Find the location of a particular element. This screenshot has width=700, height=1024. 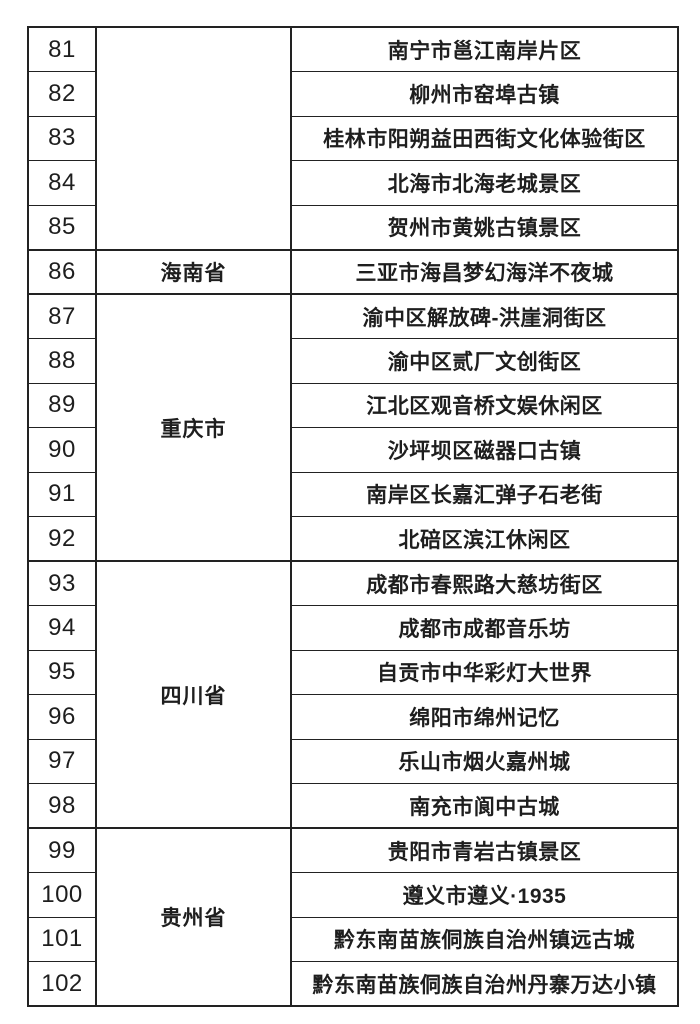

table-row: 92 北碚区滨江休闲区 is located at coordinates (353, 539).